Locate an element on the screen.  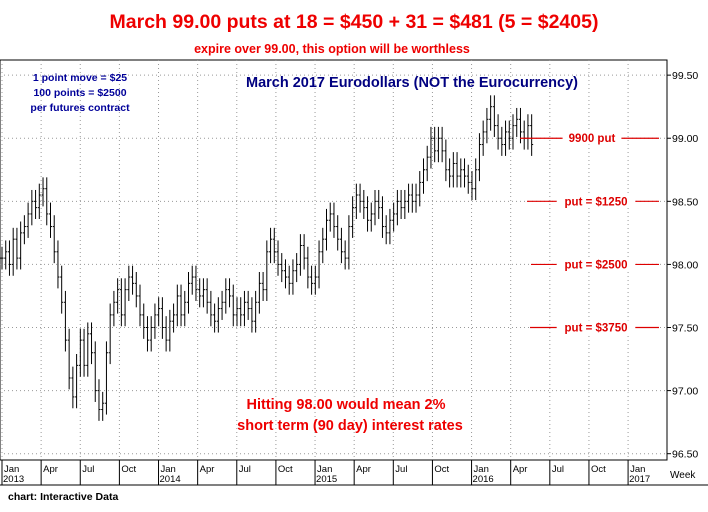
annotation-line-2: short term (90 day) interest rates is located at coordinates (350, 426).